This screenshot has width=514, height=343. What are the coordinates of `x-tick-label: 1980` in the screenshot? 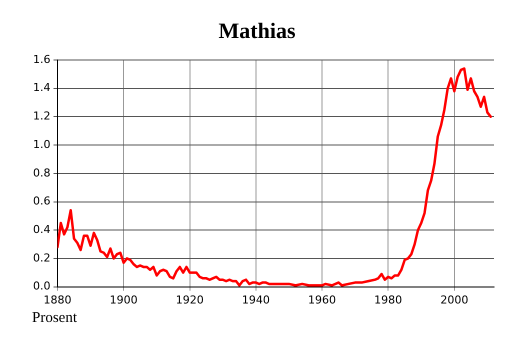 It's located at (388, 299).